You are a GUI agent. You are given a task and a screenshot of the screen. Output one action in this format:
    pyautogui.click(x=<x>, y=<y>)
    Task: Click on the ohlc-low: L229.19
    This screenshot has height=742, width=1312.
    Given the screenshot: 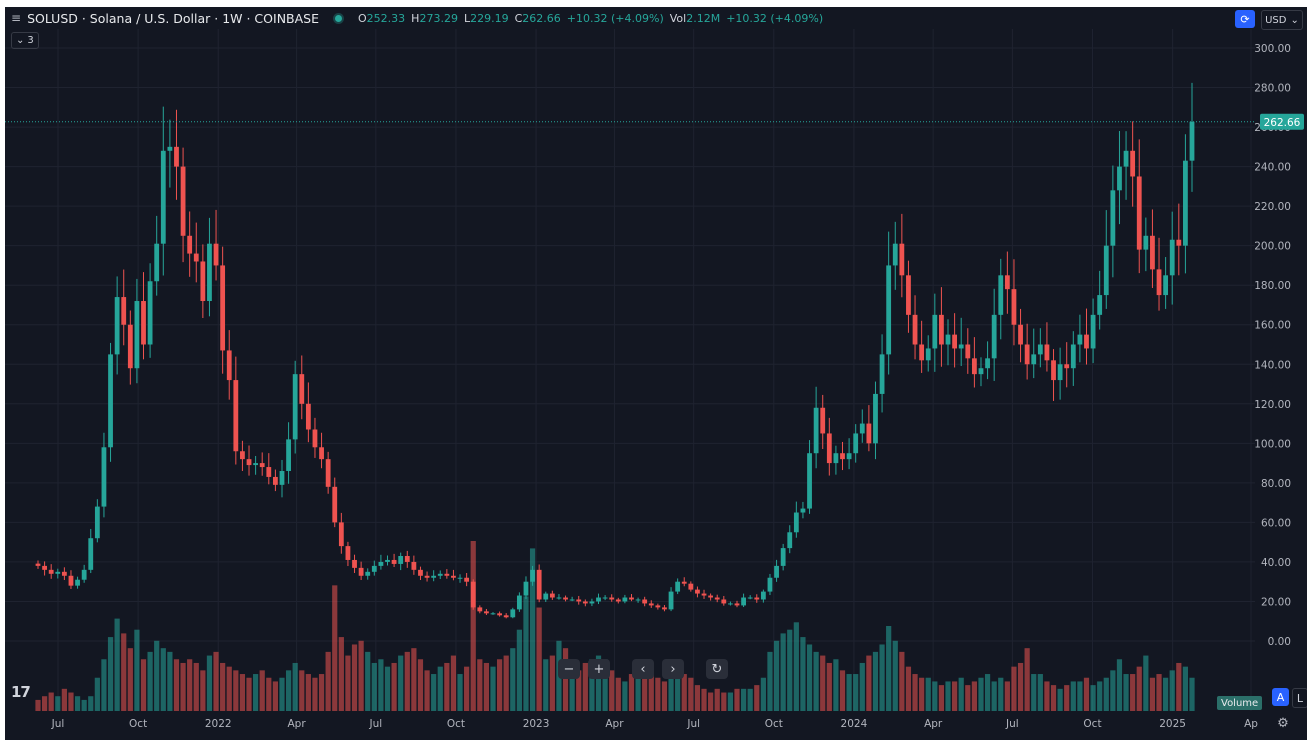 What is the action you would take?
    pyautogui.click(x=486, y=18)
    